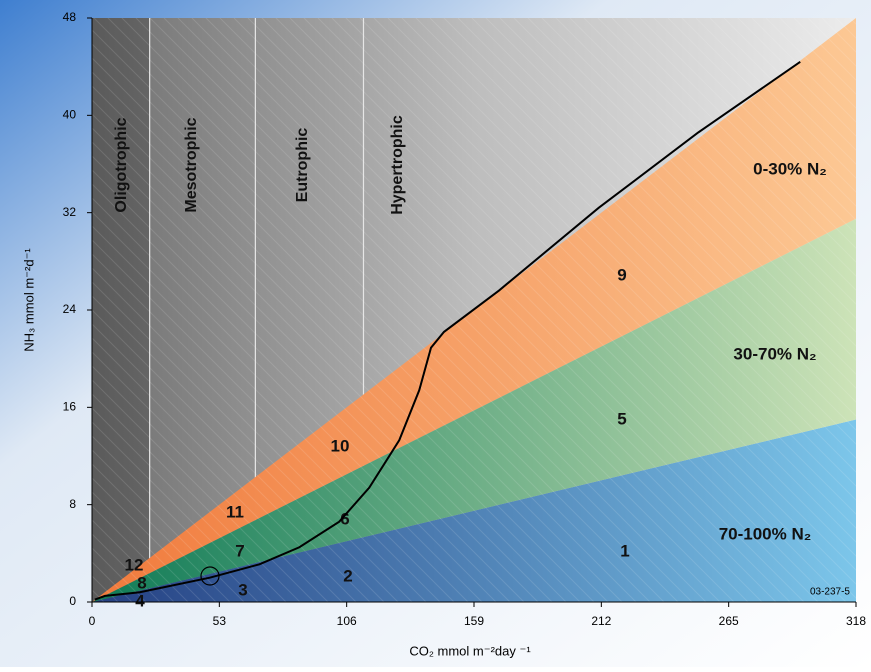 This screenshot has height=672, width=871. What do you see at coordinates (141, 582) in the screenshot?
I see `region-number: 8` at bounding box center [141, 582].